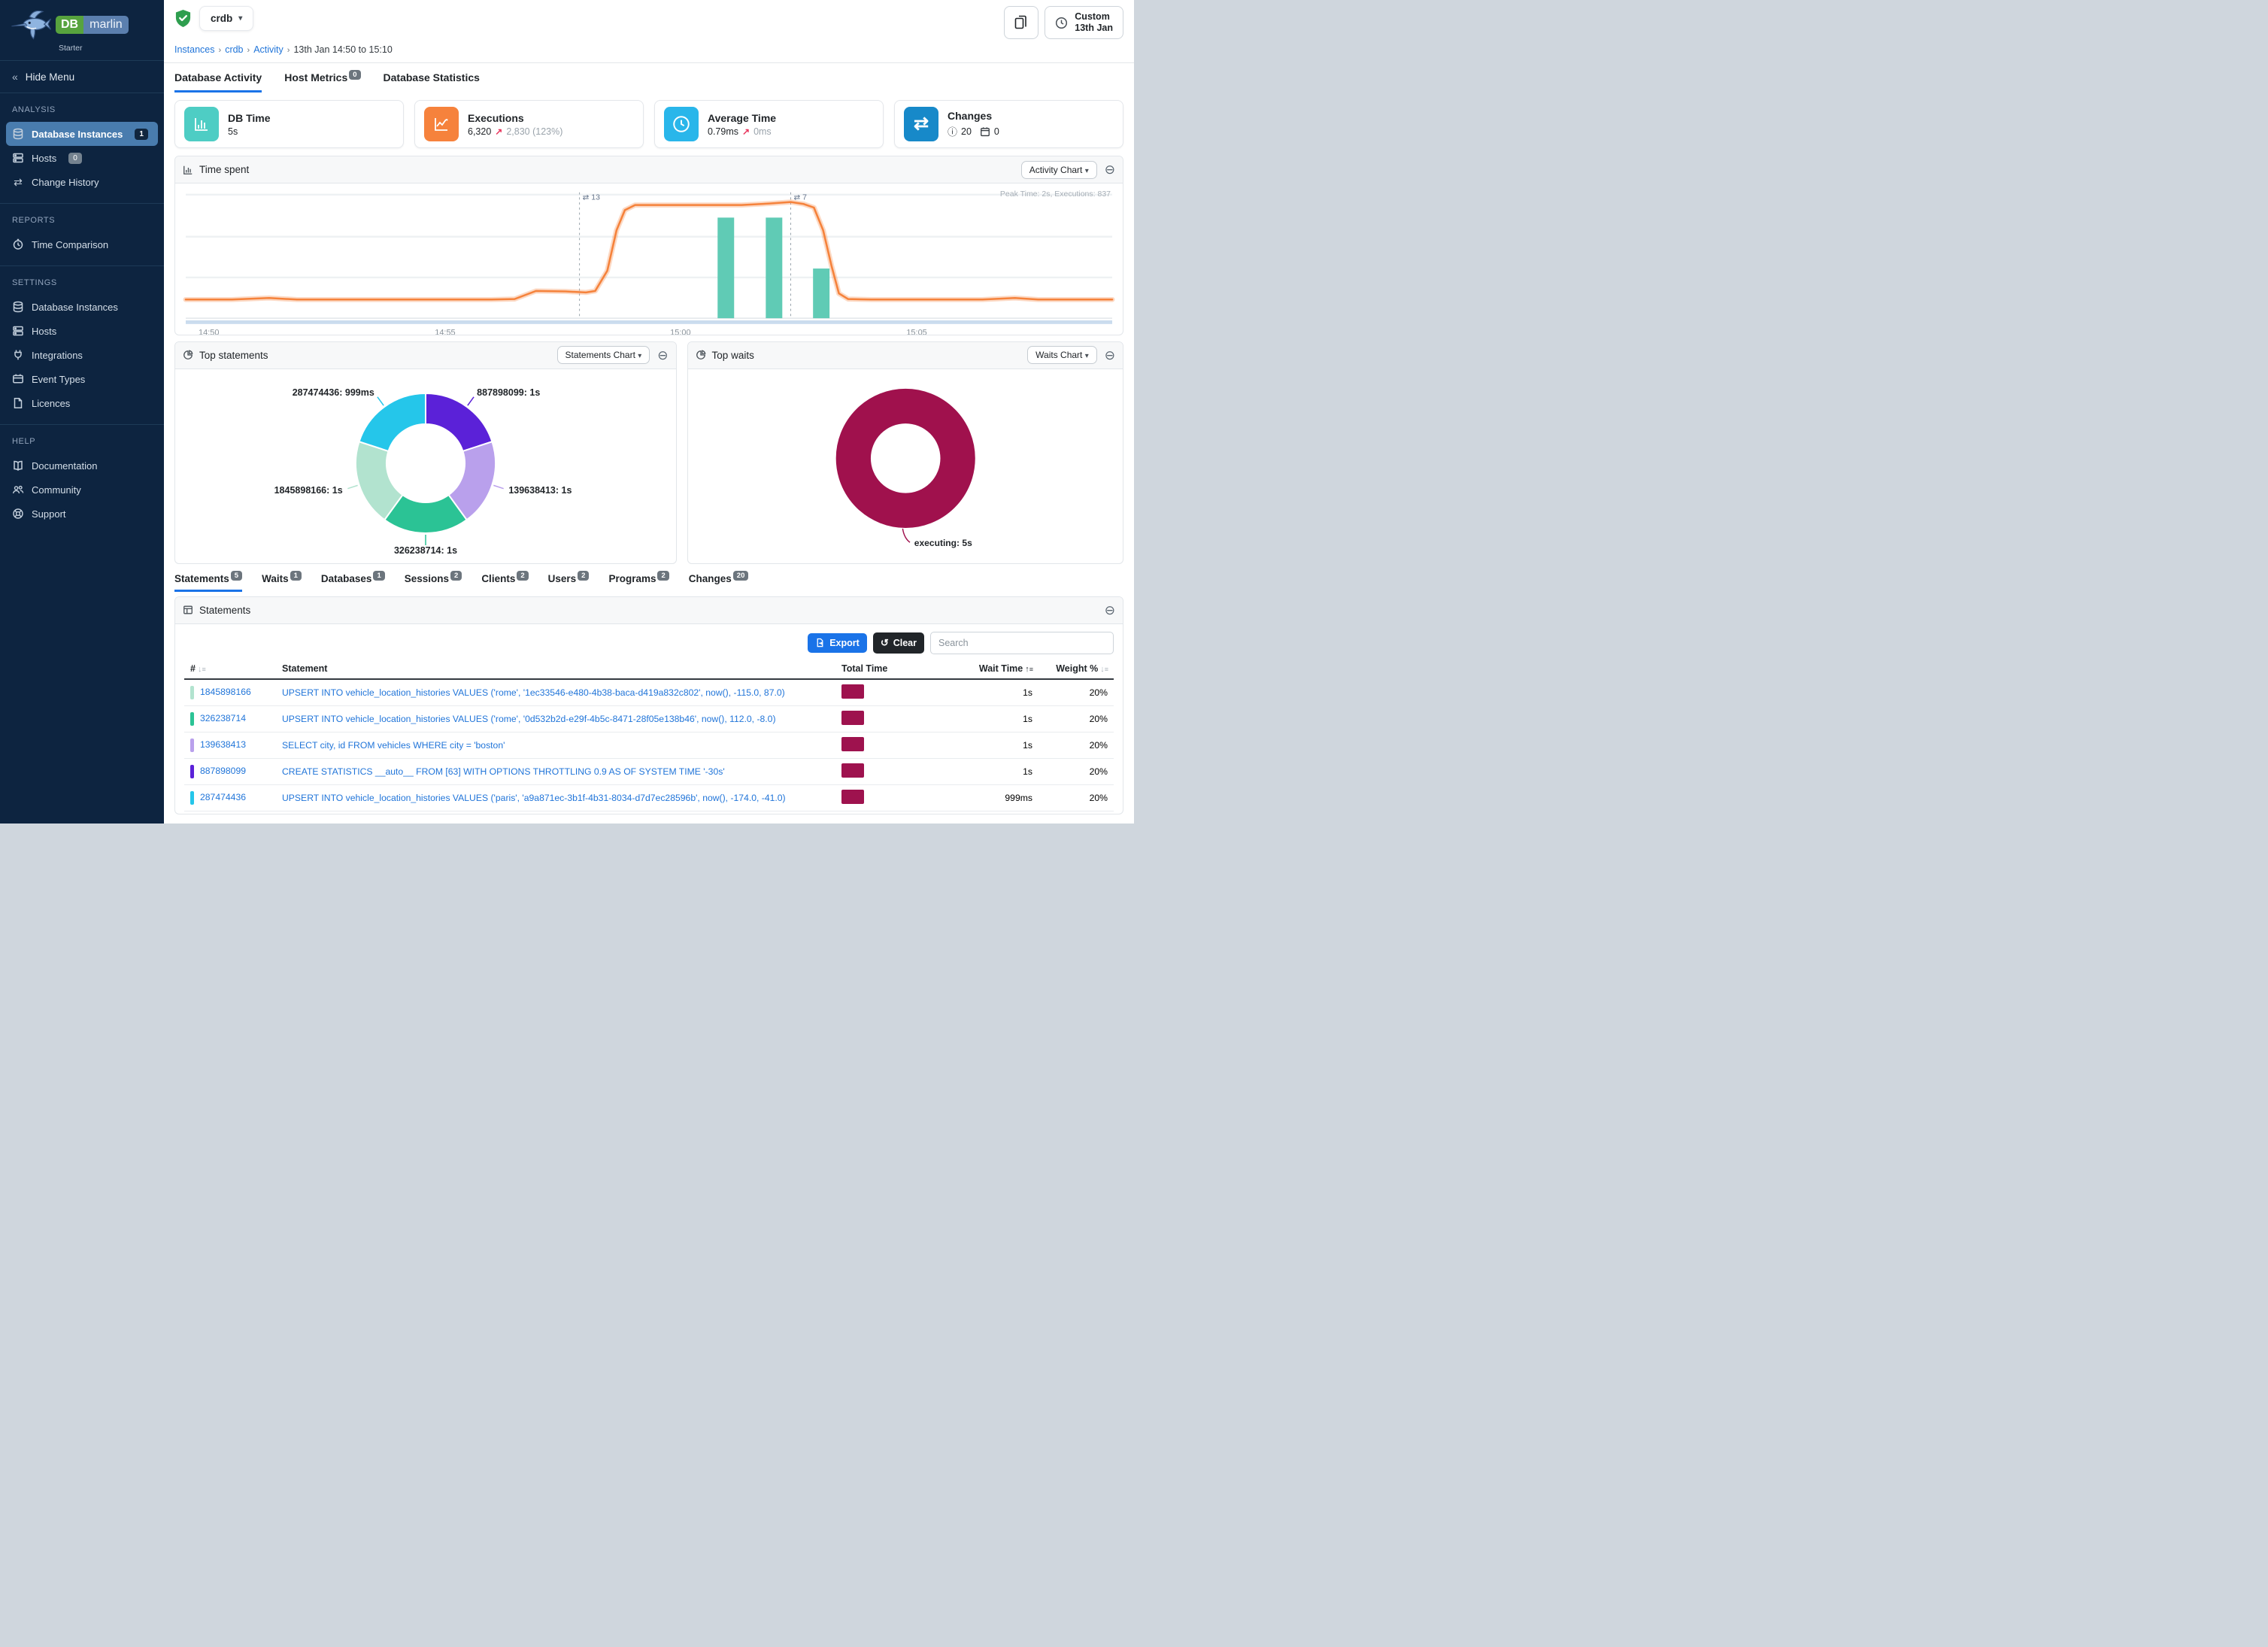 Image resolution: width=2268 pixels, height=1647 pixels. I want to click on subtab-statements: Statements 5, so click(208, 581).